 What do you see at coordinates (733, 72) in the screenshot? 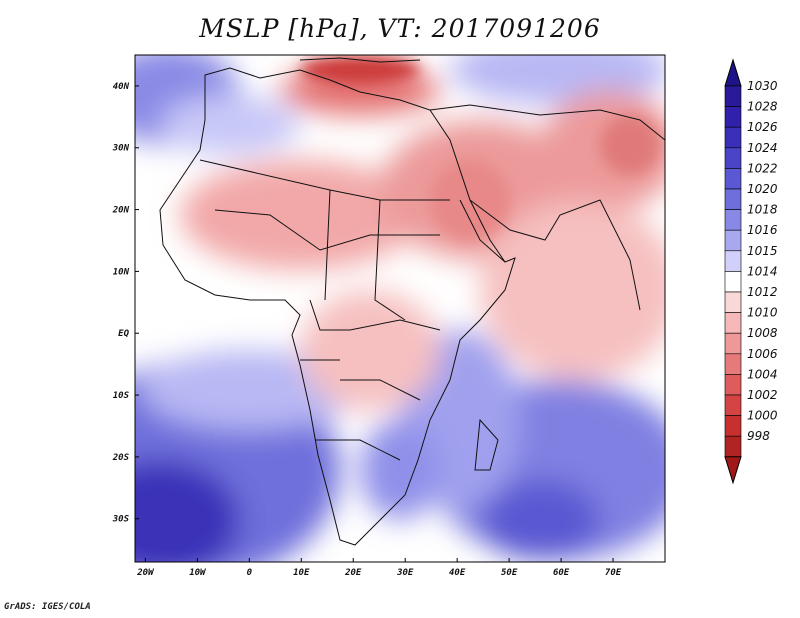
I see `colorbar-top-arrow` at bounding box center [733, 72].